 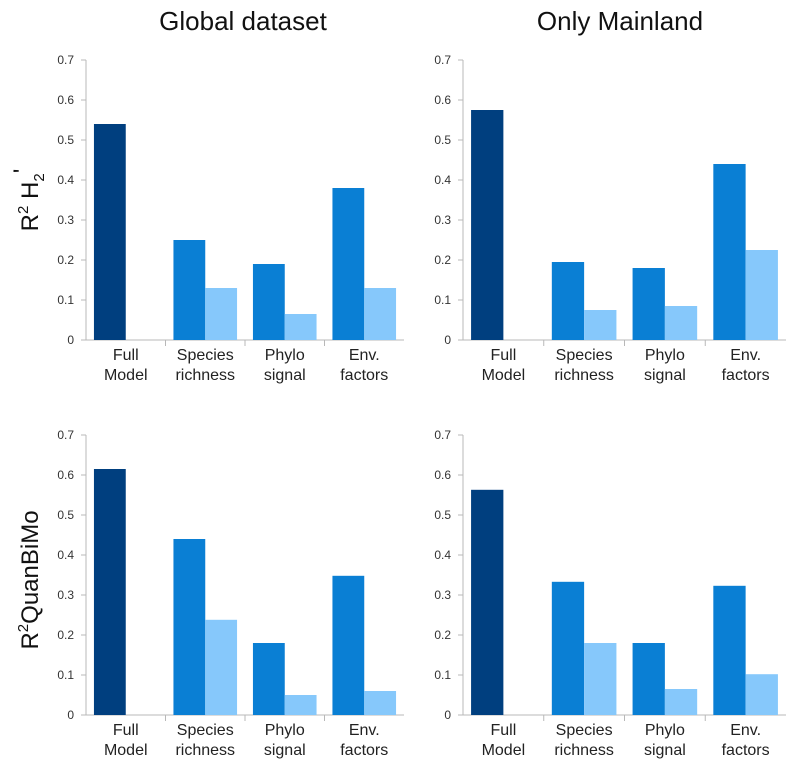 I want to click on row-label-quanbimo-sup: 2, so click(x=23, y=628).